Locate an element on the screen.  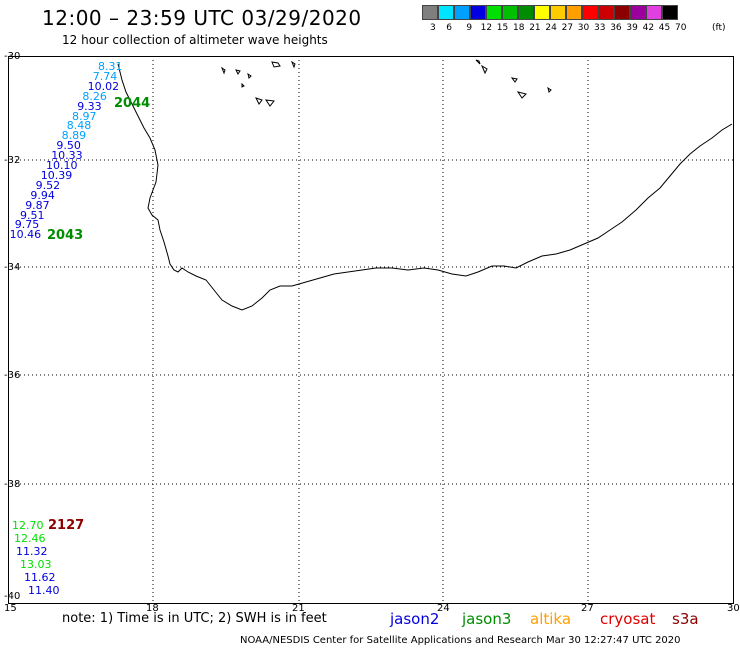
swh-reading: 12.70 is located at coordinates (28, 525).